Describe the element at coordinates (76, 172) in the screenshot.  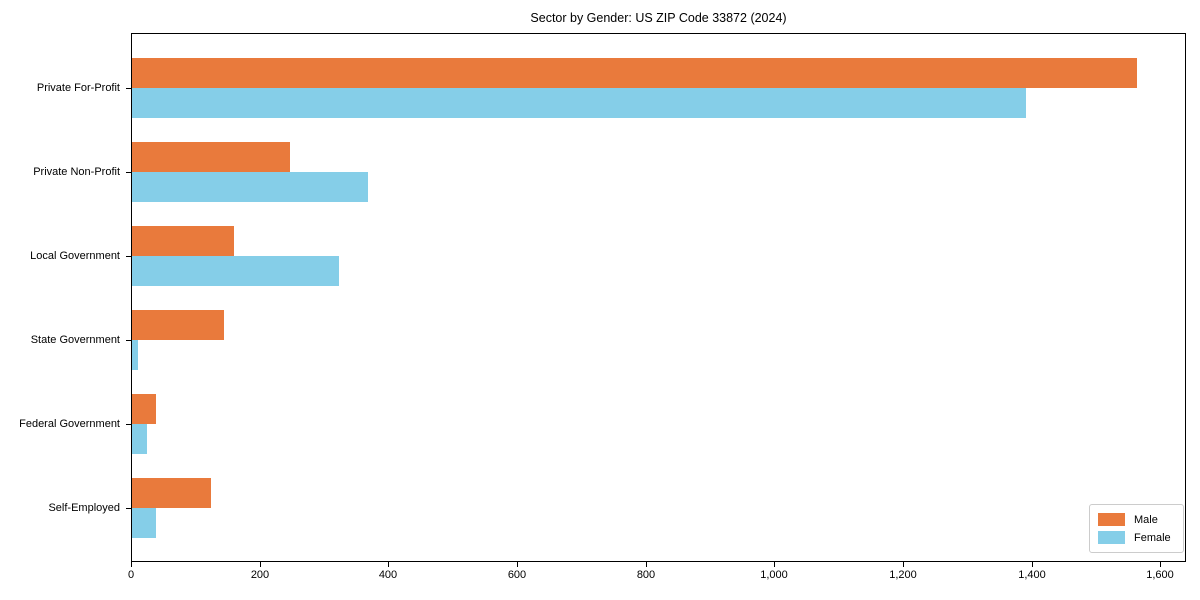
I see `y-axis-tick-label: Private Non-Profit` at that location.